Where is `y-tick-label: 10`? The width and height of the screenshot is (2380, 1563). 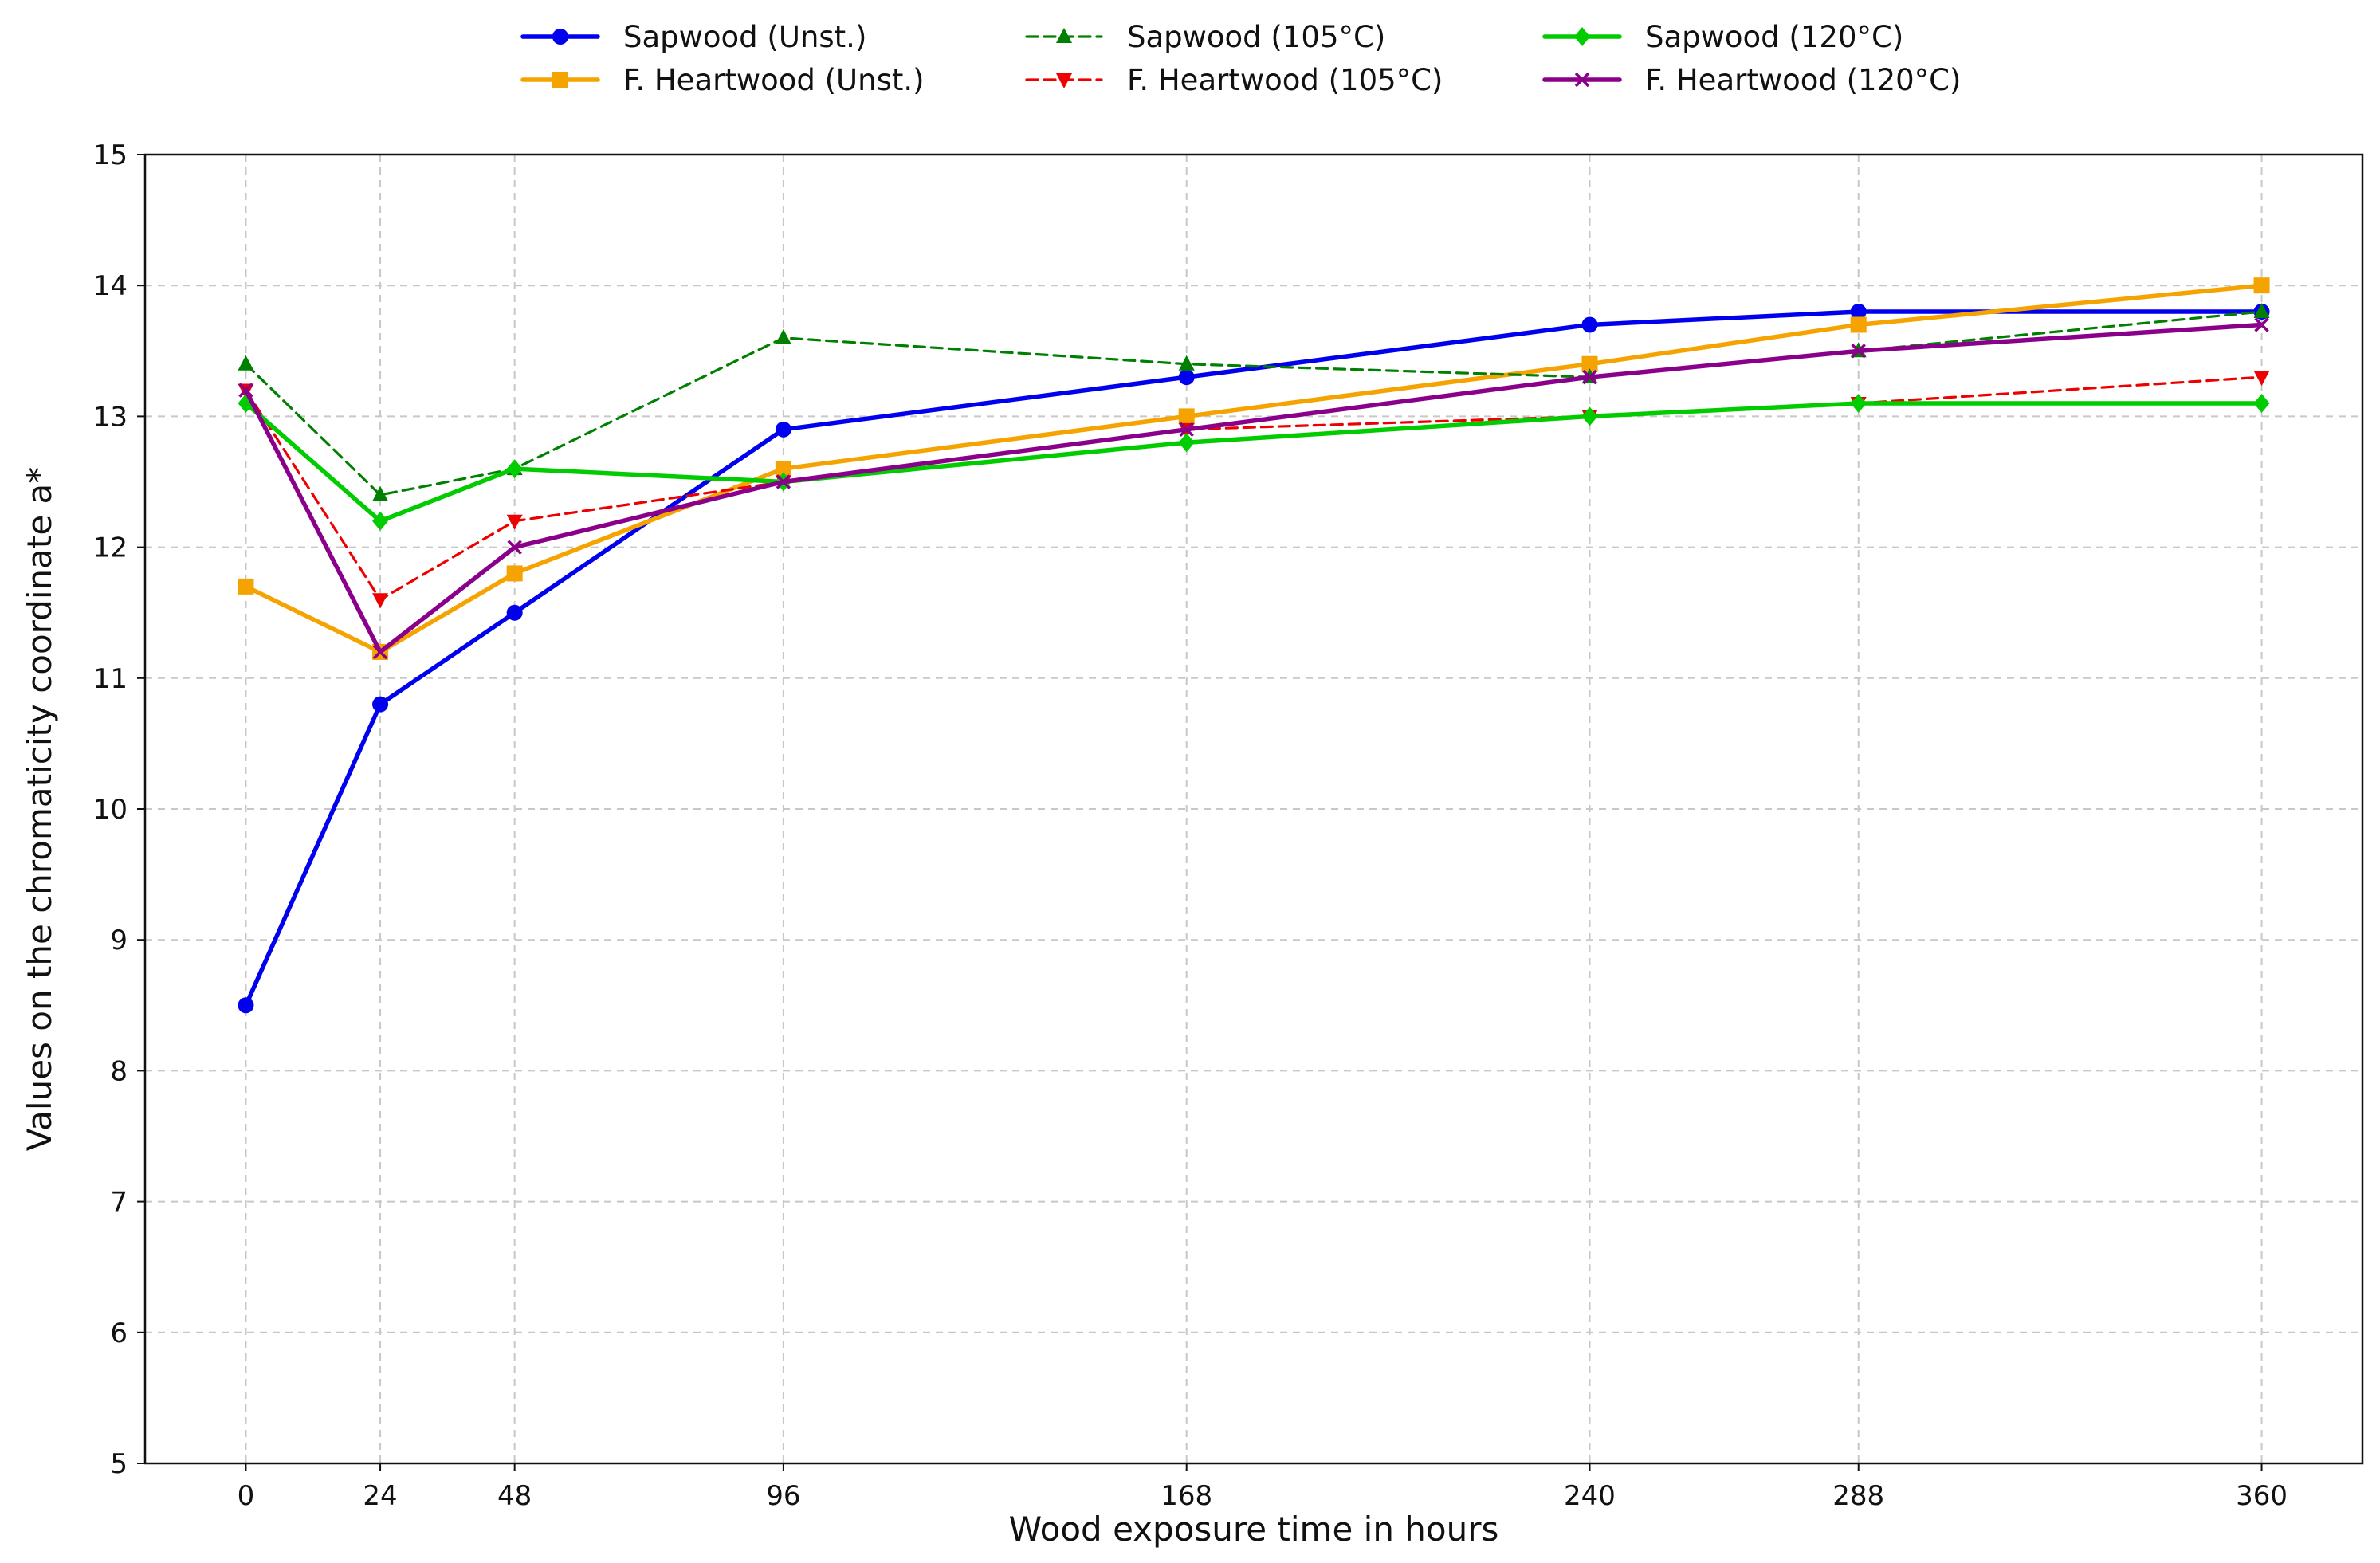 y-tick-label: 10 is located at coordinates (110, 810).